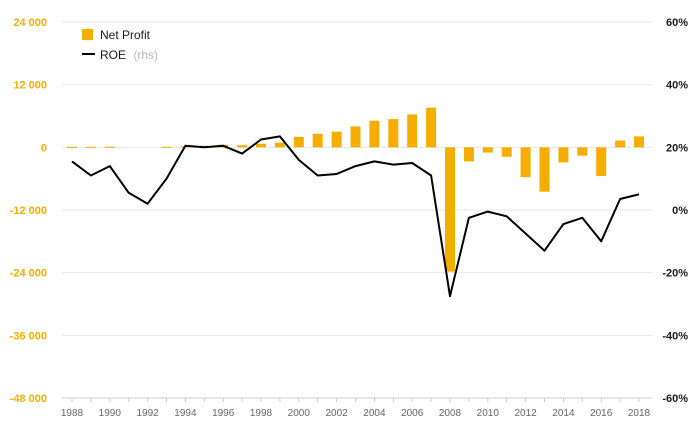 The width and height of the screenshot is (700, 433). What do you see at coordinates (450, 413) in the screenshot?
I see `x-tick-label: 2008` at bounding box center [450, 413].